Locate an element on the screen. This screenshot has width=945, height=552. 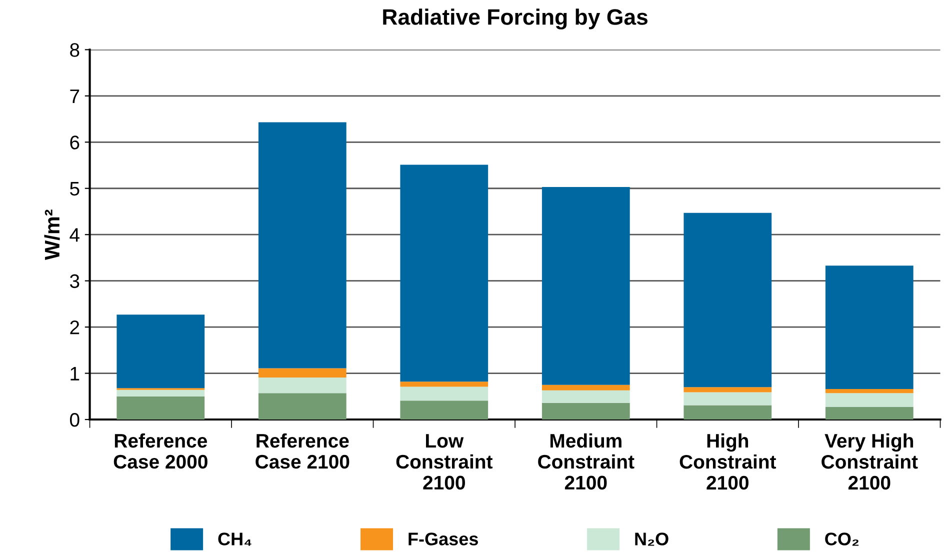
y-tick-label: 4 is located at coordinates (75, 235).